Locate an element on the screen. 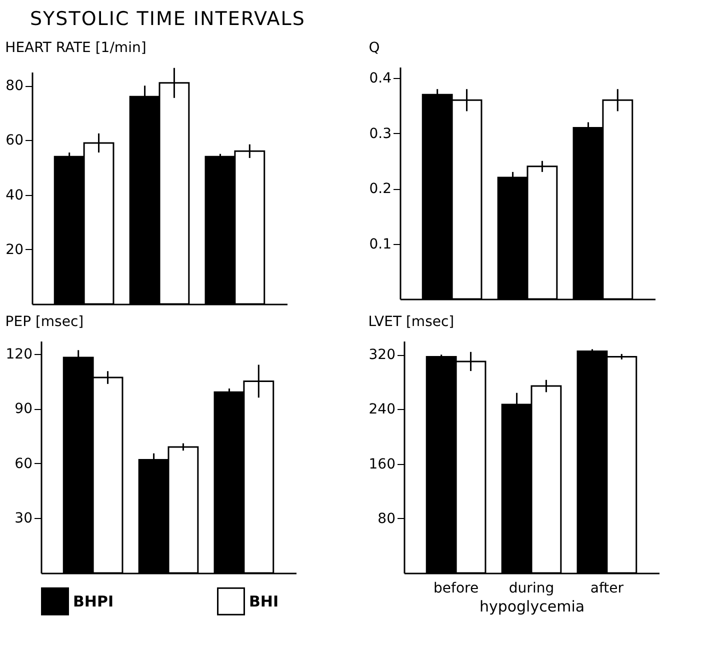 The image size is (727, 669). x-tick-label: before is located at coordinates (456, 588).